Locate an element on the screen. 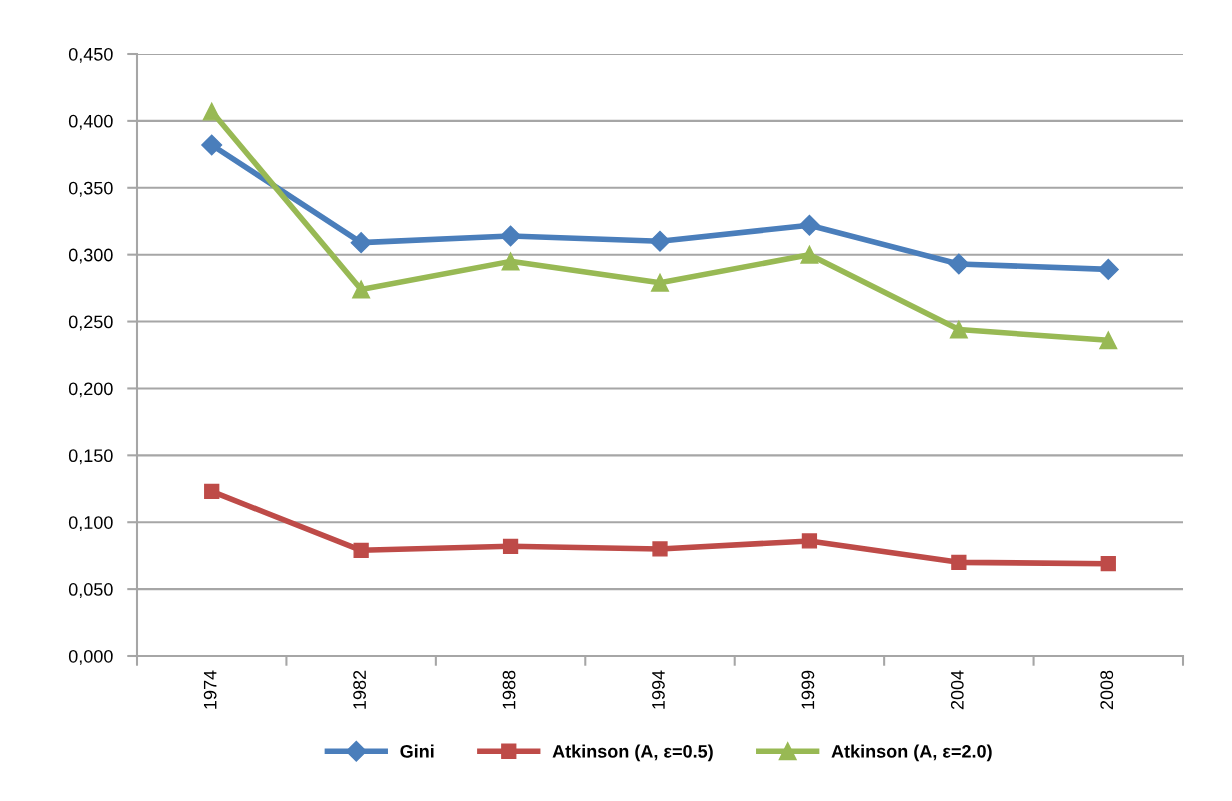 This screenshot has height=801, width=1232. y-tick-label: 0,000 is located at coordinates (90, 657).